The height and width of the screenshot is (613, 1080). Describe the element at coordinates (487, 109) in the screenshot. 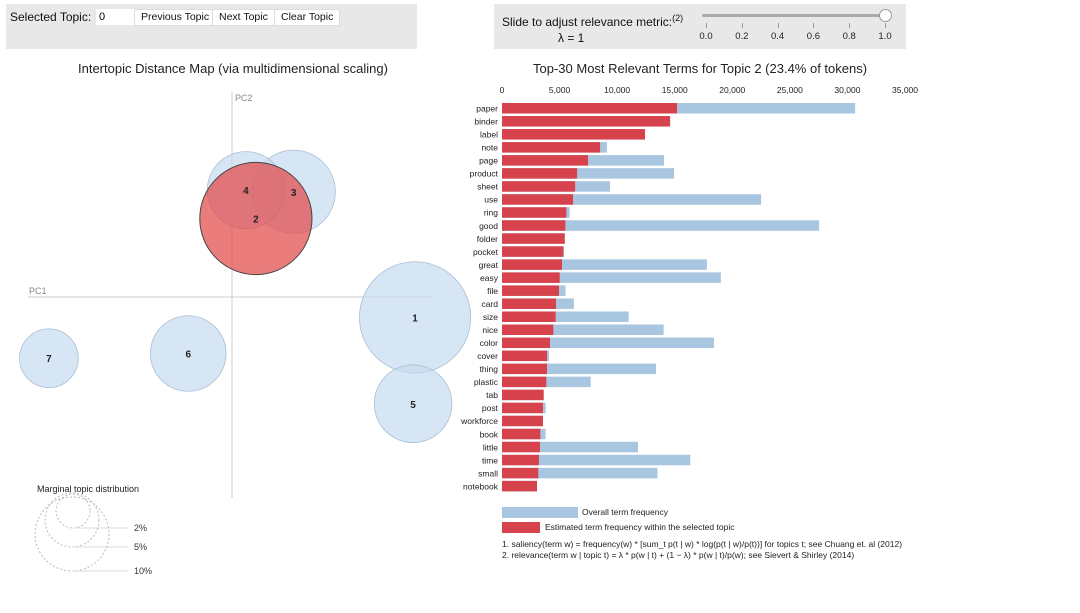

I see `term-label: paper` at that location.